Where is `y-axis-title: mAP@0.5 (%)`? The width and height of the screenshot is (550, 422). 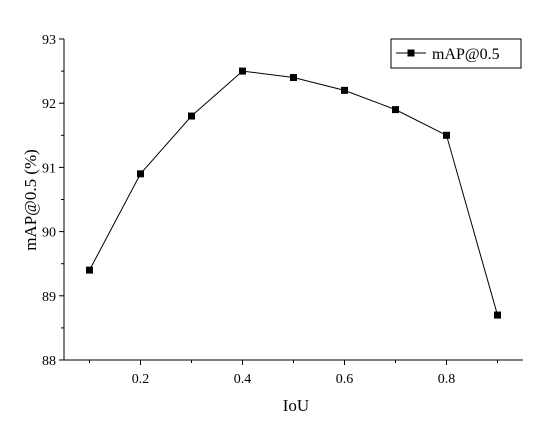 y-axis-title: mAP@0.5 (%) is located at coordinates (30, 200).